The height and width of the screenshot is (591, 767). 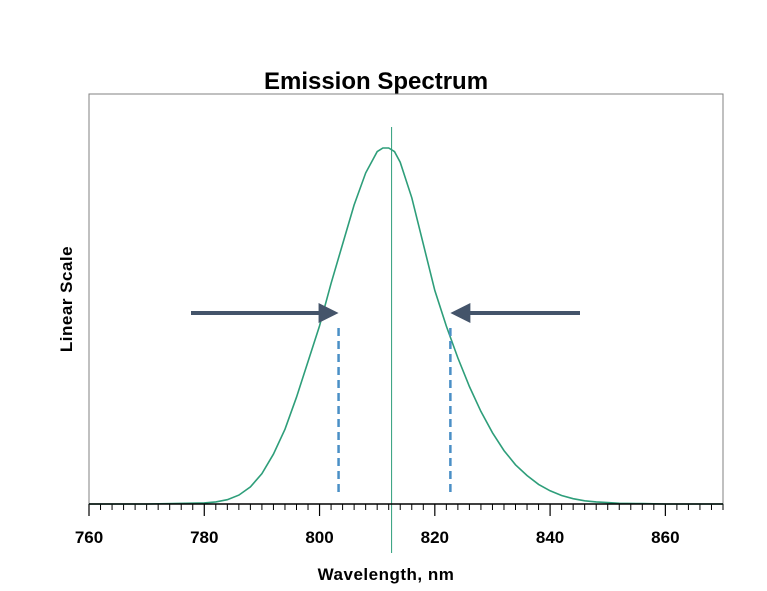 I want to click on x-tick-label: 760, so click(x=89, y=537).